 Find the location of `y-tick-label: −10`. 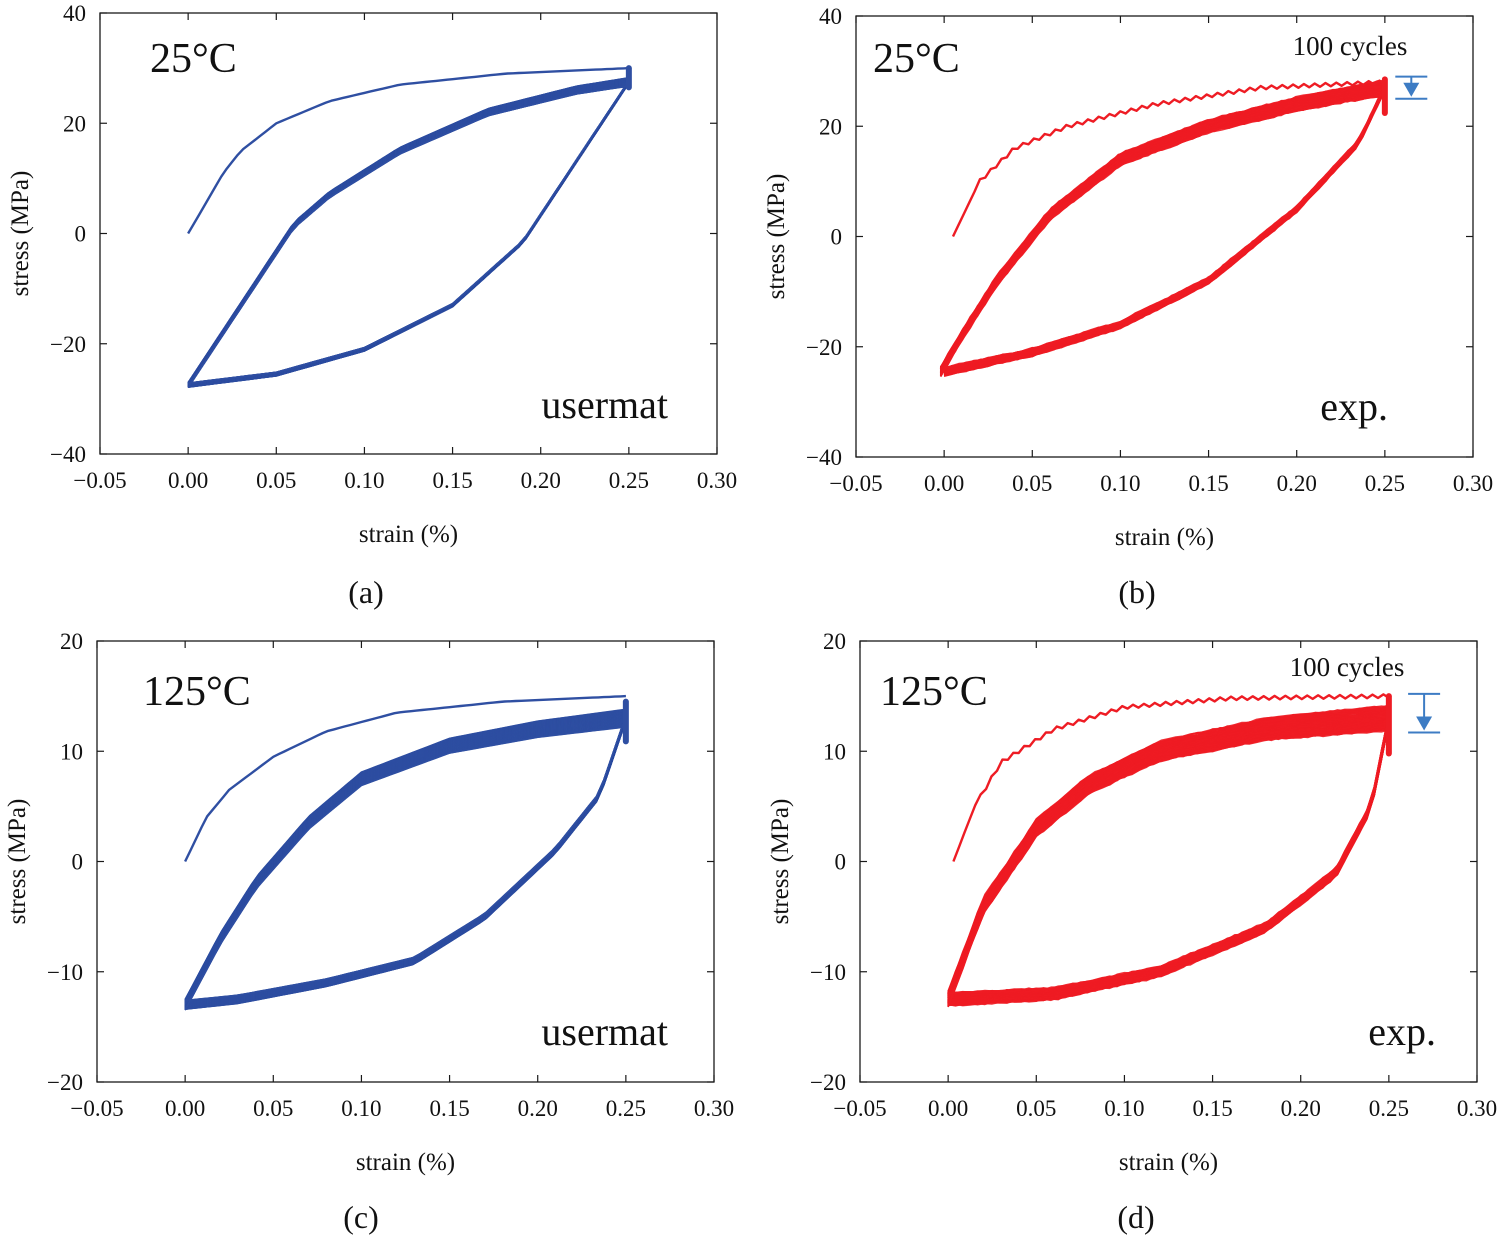

y-tick-label: −10 is located at coordinates (828, 972).